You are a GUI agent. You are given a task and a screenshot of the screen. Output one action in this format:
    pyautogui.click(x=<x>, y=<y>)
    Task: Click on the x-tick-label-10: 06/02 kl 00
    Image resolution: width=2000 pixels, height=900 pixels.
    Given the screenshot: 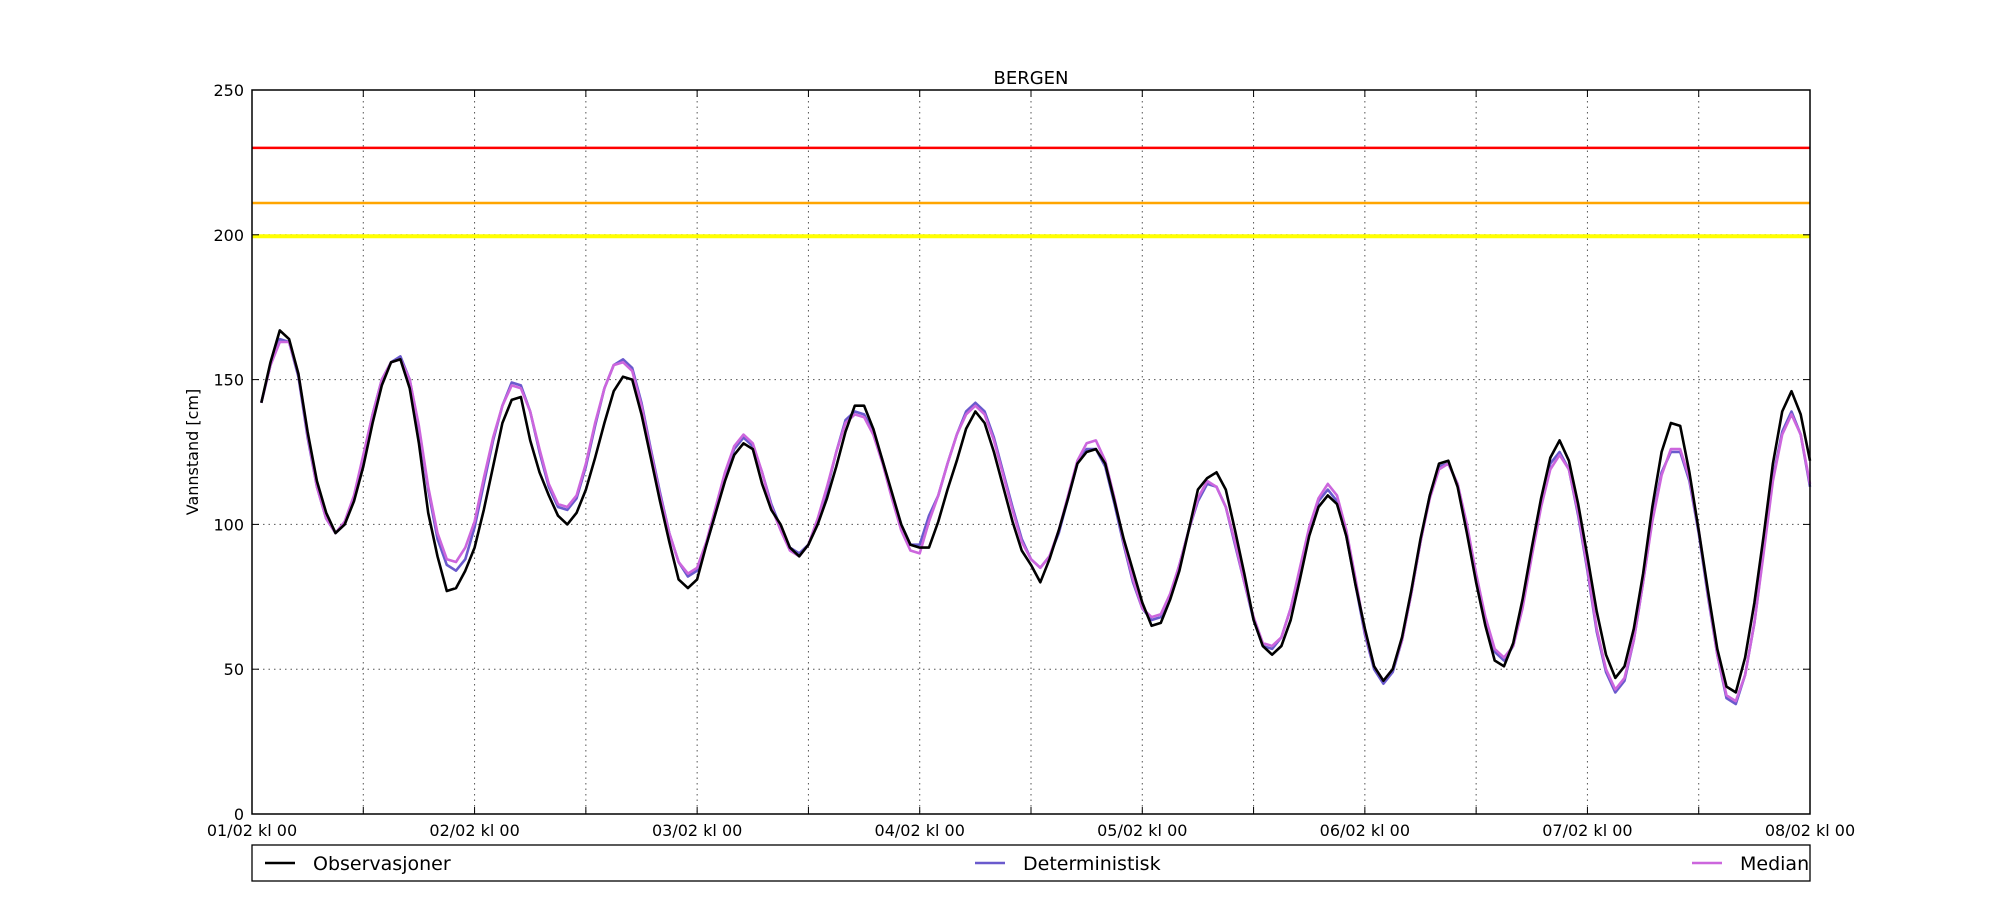 What is the action you would take?
    pyautogui.click(x=1365, y=830)
    